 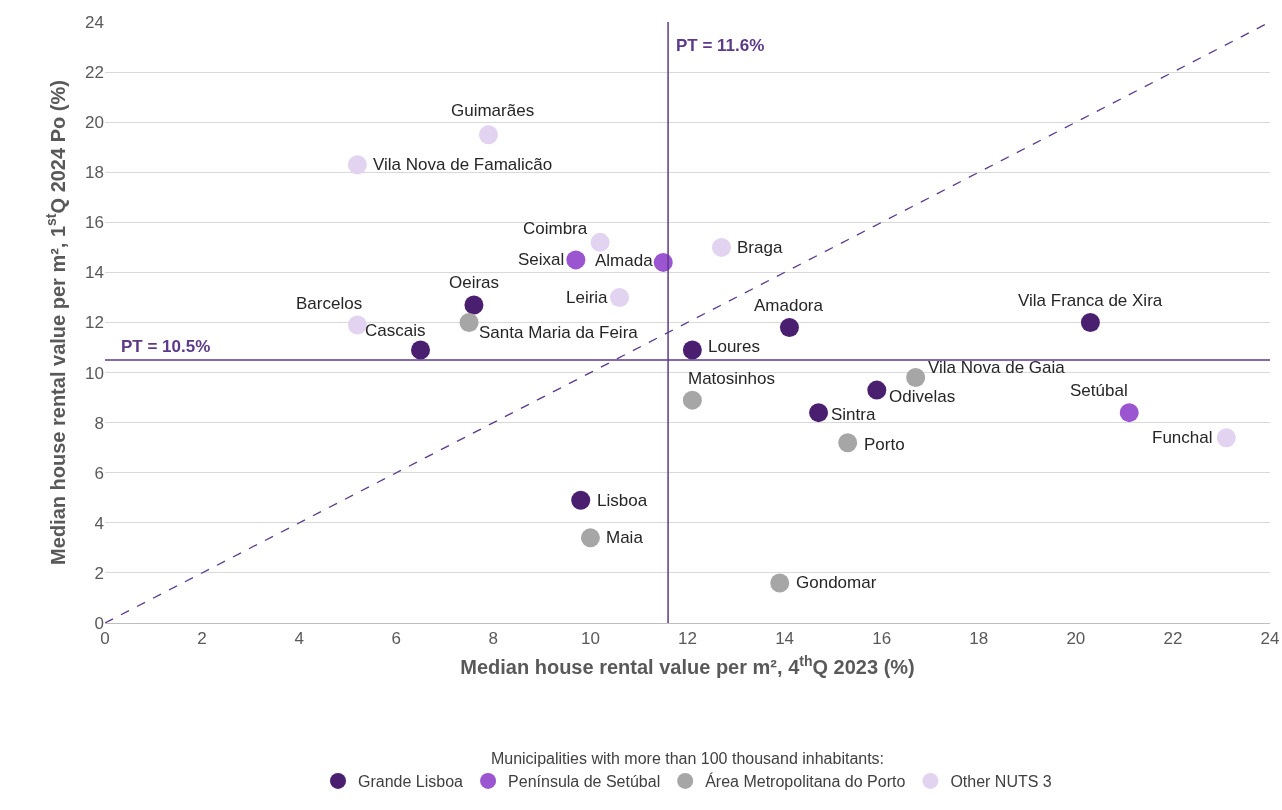 I want to click on annotation: Odivelas, so click(x=922, y=396).